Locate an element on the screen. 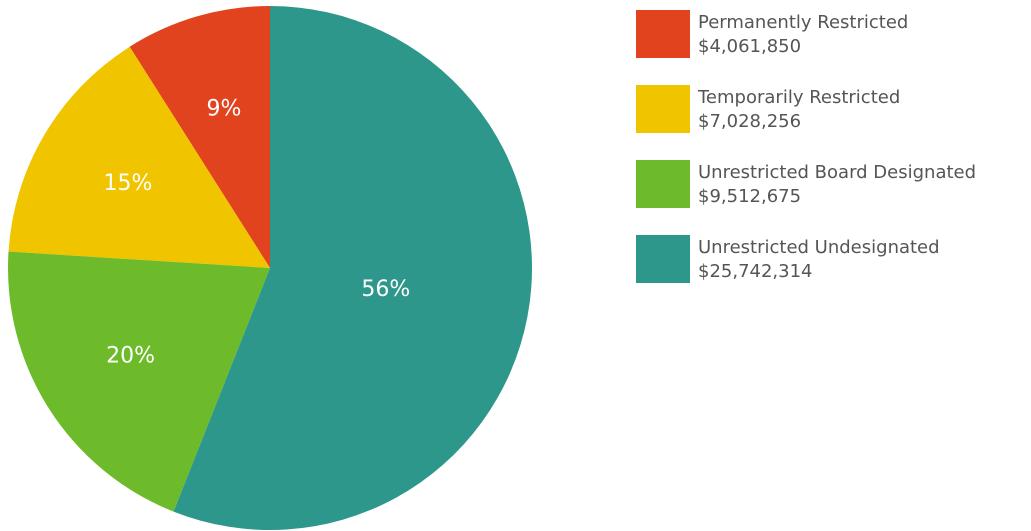 This screenshot has height=531, width=1031. slice-label: 56% is located at coordinates (385, 289).